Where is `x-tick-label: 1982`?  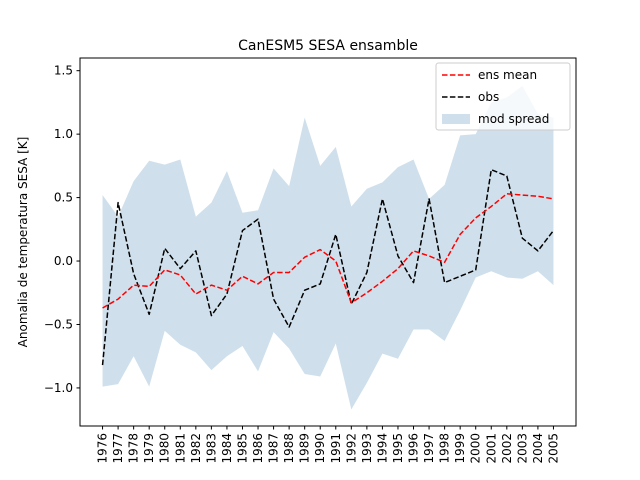
x-tick-label: 1982 is located at coordinates (196, 448).